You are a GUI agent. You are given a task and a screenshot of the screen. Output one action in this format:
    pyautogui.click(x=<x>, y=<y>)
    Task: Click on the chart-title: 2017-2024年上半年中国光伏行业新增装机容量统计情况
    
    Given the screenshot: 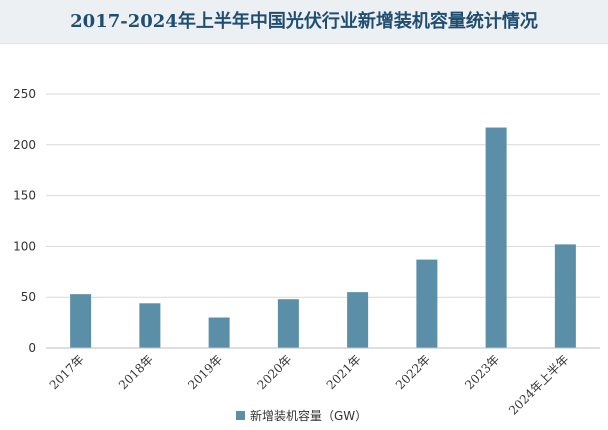 What is the action you would take?
    pyautogui.click(x=304, y=21)
    